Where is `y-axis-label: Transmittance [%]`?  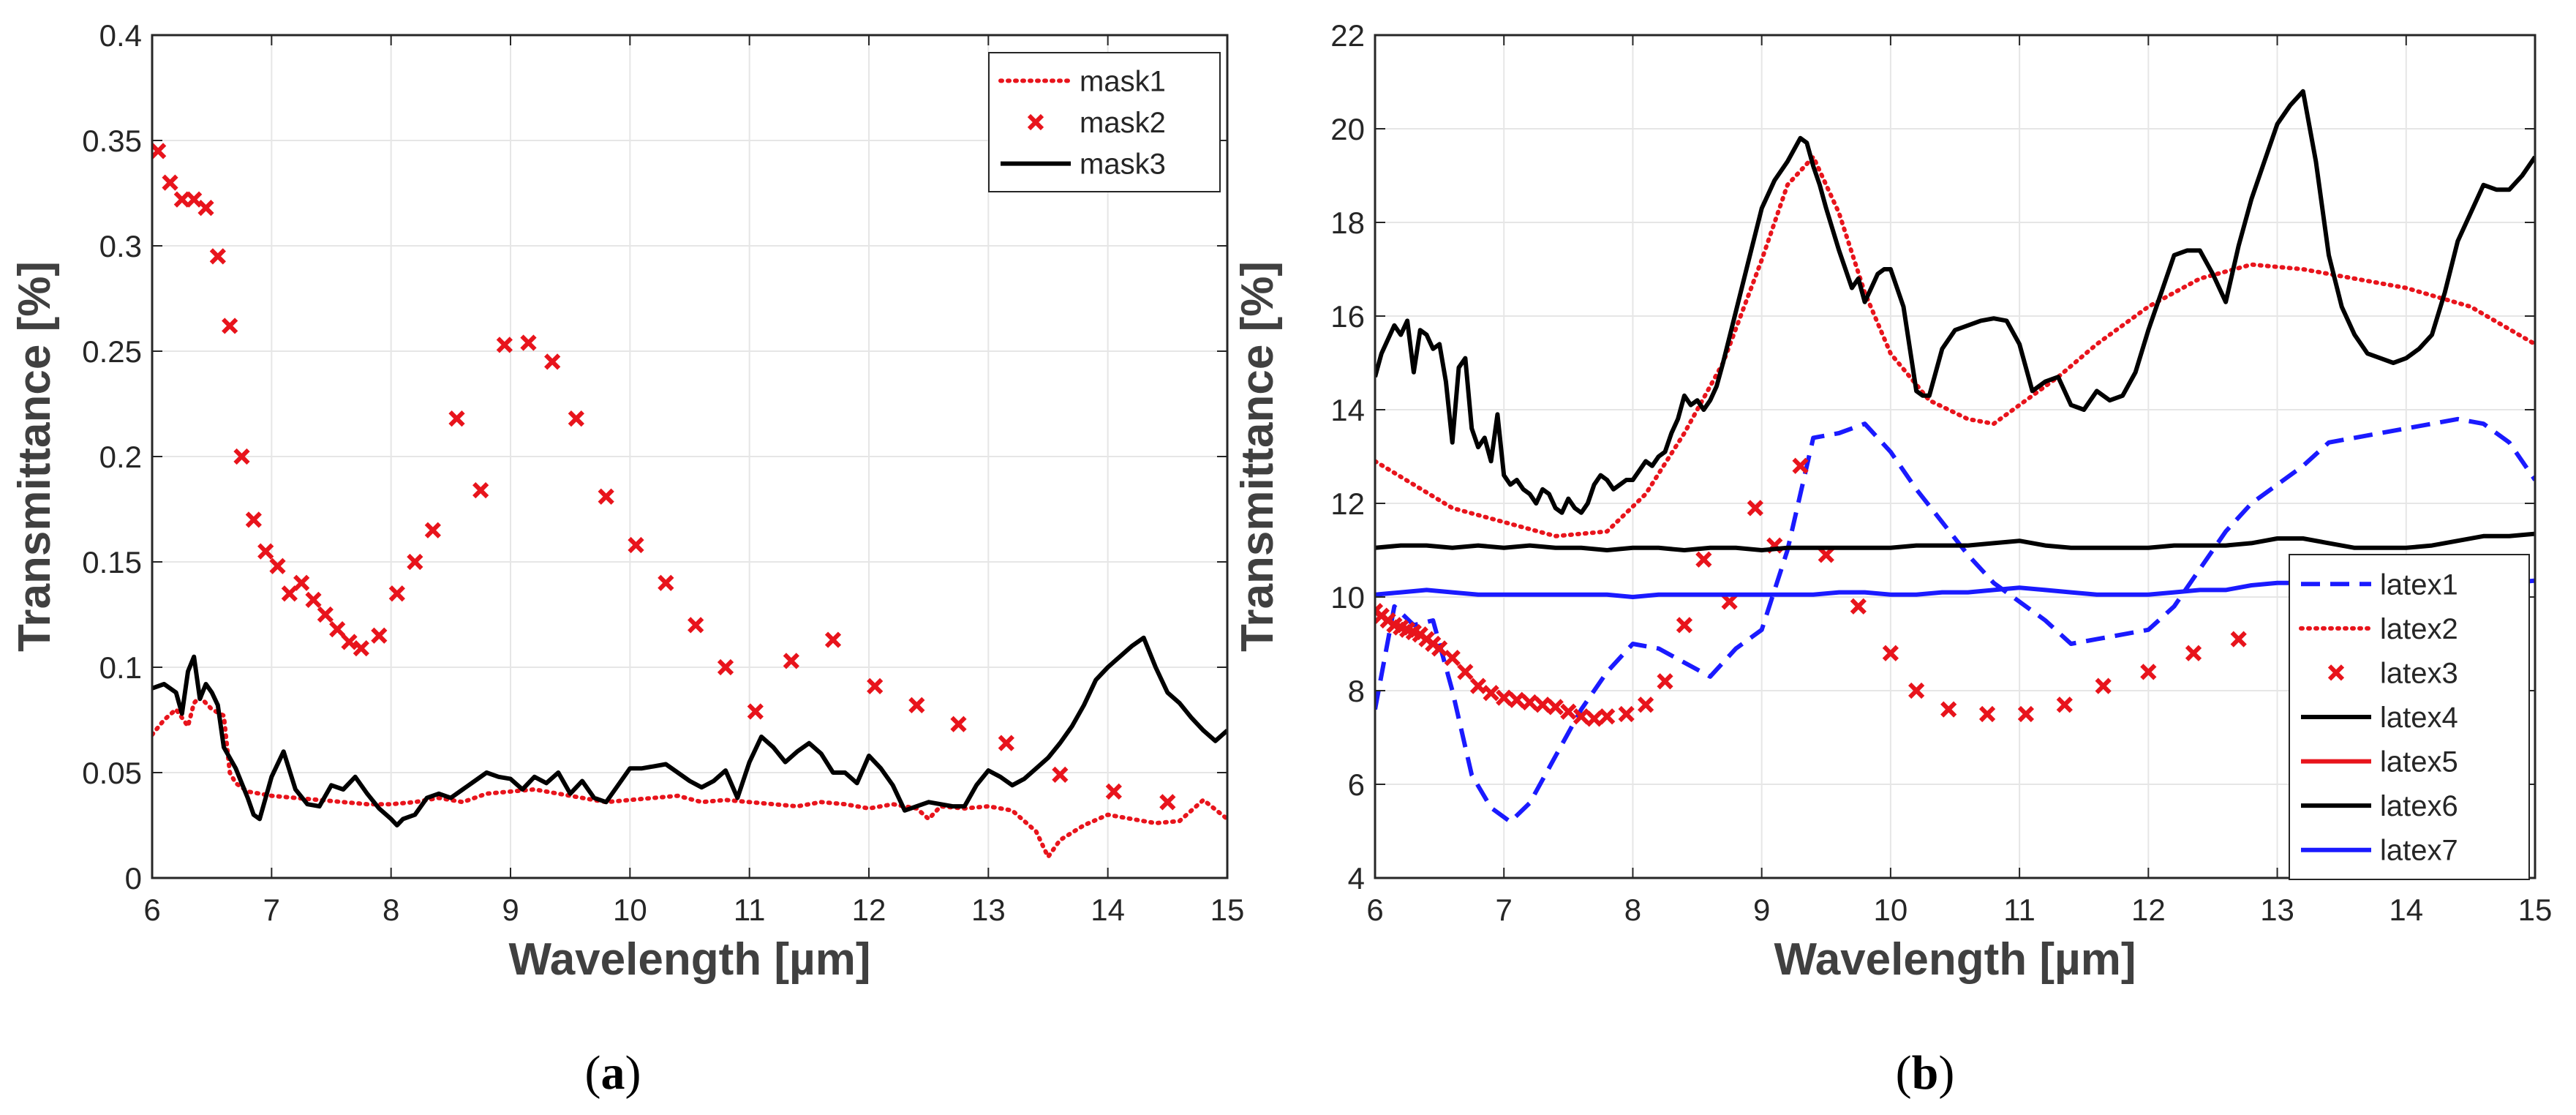
y-axis-label: Transmittance [%] is located at coordinates (1257, 456).